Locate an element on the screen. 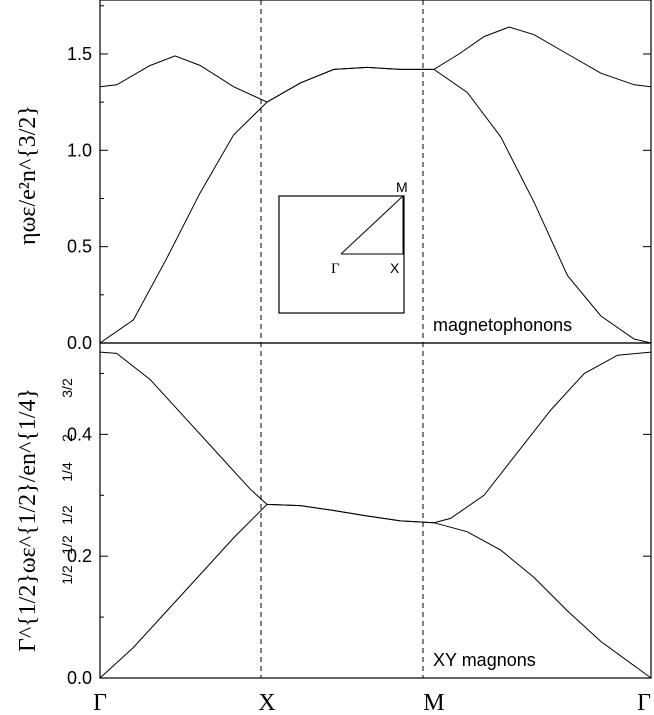  inset-m-label: M is located at coordinates (402, 187).